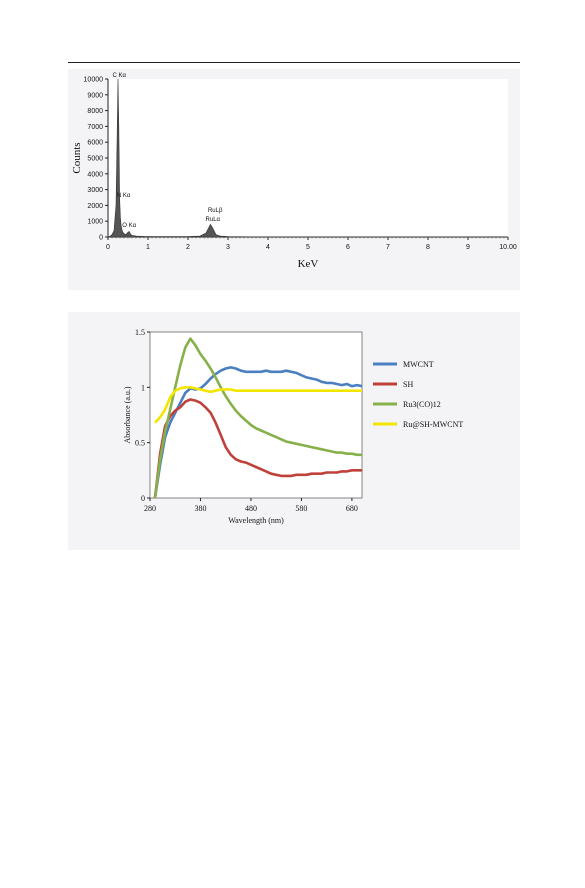 This screenshot has height=888, width=585. Describe the element at coordinates (129, 226) in the screenshot. I see `eds-peak-label: O Kα` at that location.